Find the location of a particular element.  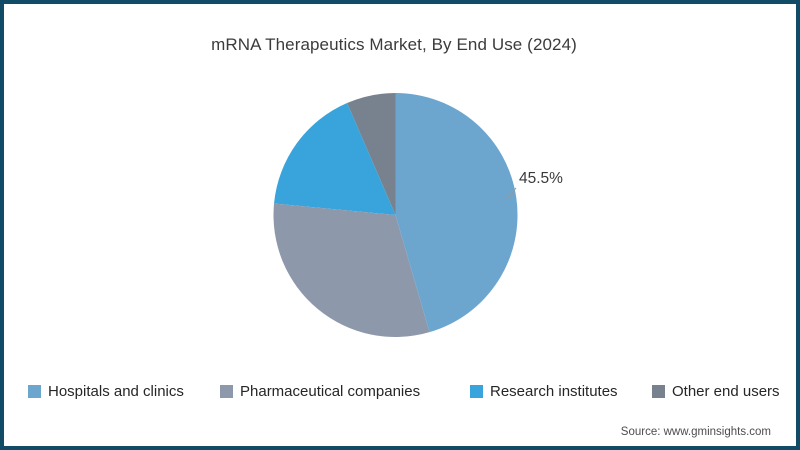

legend-swatch-hospitals-icon is located at coordinates (34, 391).